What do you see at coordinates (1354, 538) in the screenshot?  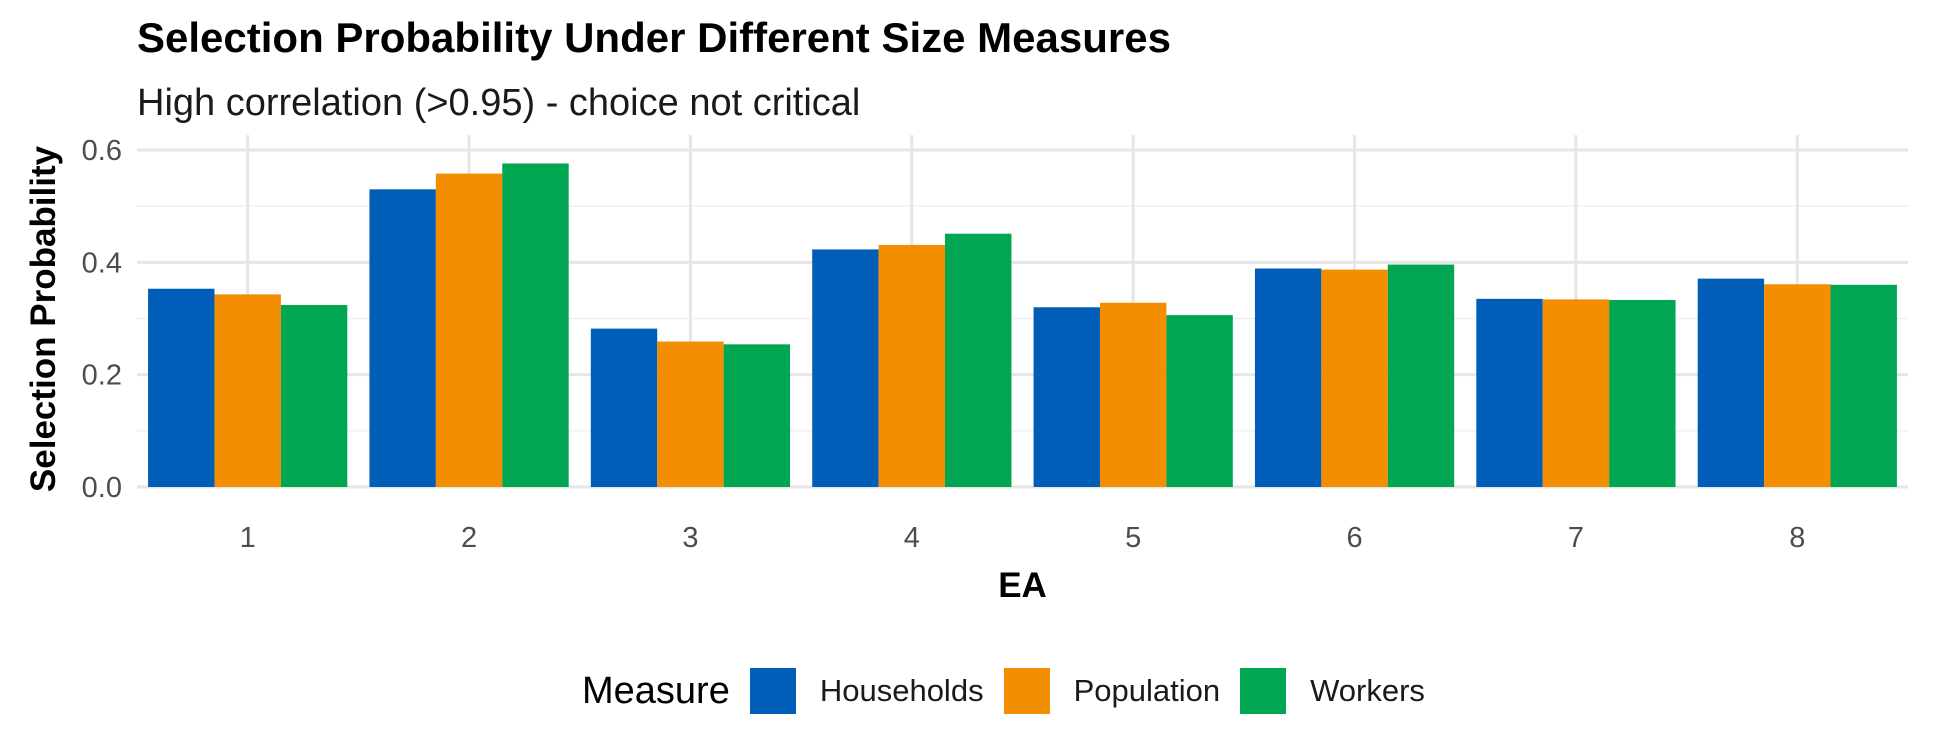 I see `x-tick-label: 6` at bounding box center [1354, 538].